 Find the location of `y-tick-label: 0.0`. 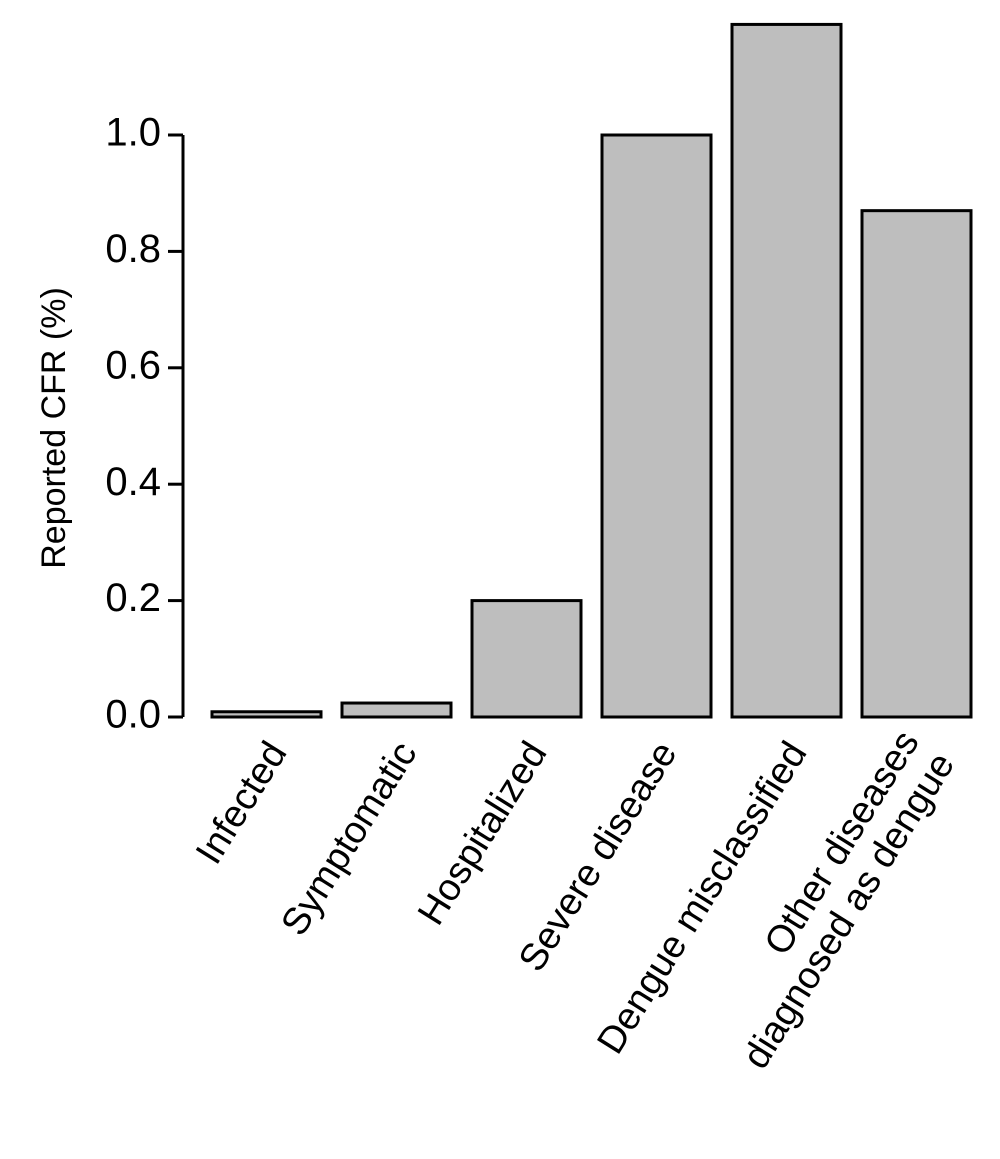

y-tick-label: 0.0 is located at coordinates (133, 715).